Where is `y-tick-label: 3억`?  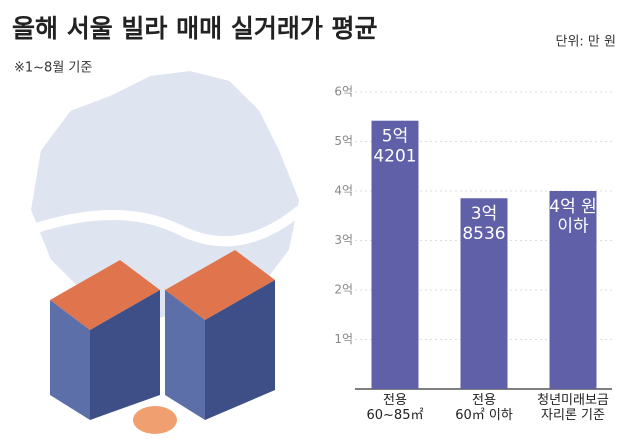 y-tick-label: 3억 is located at coordinates (343, 240).